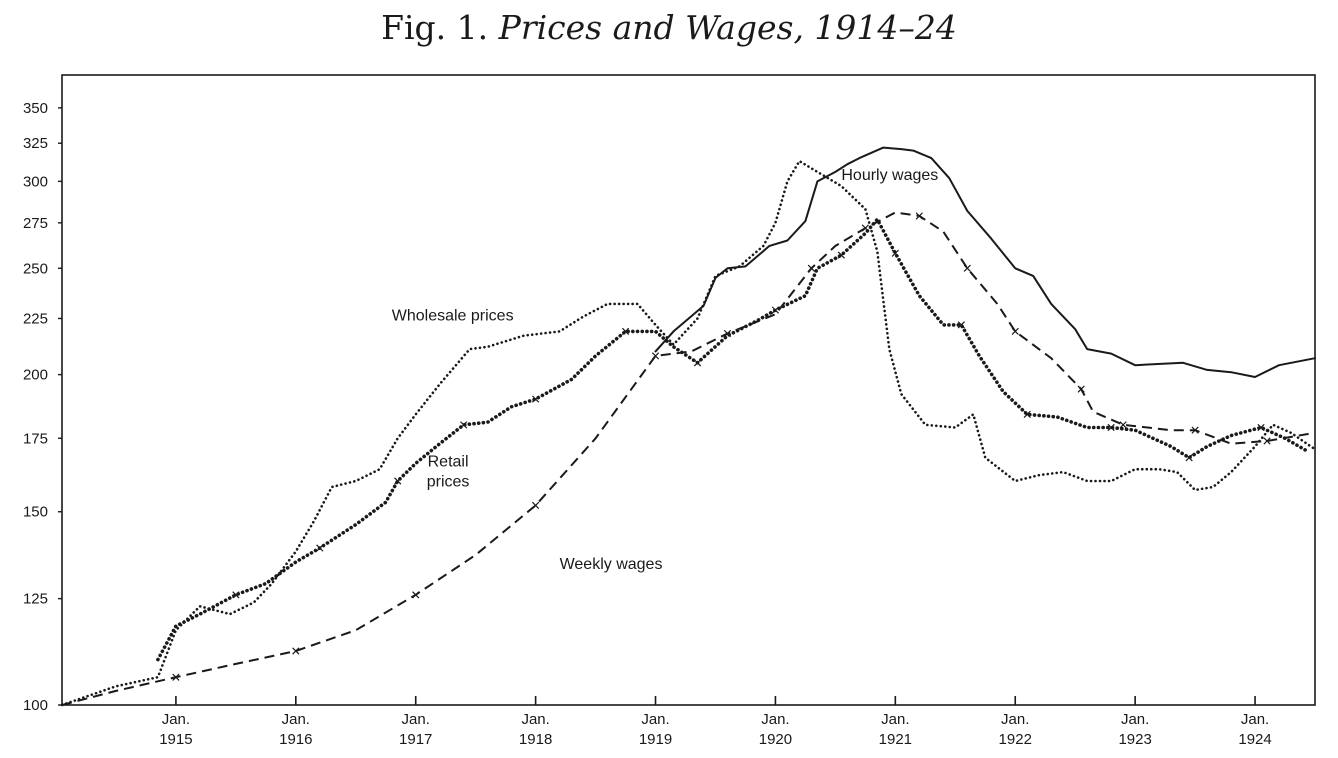 The image size is (1338, 758). Describe the element at coordinates (35, 181) in the screenshot. I see `y-tick-label: 300` at that location.